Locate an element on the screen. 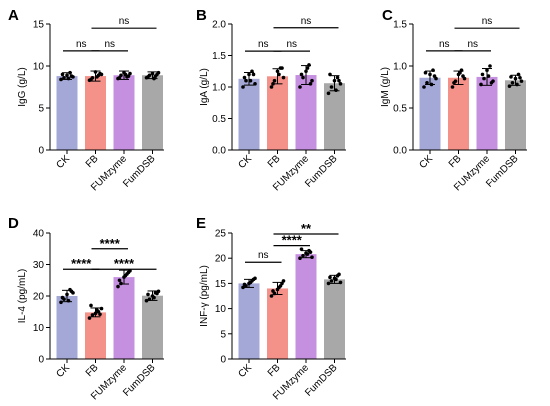  y-axis-label: IgM (g/L) is located at coordinates (385, 87).